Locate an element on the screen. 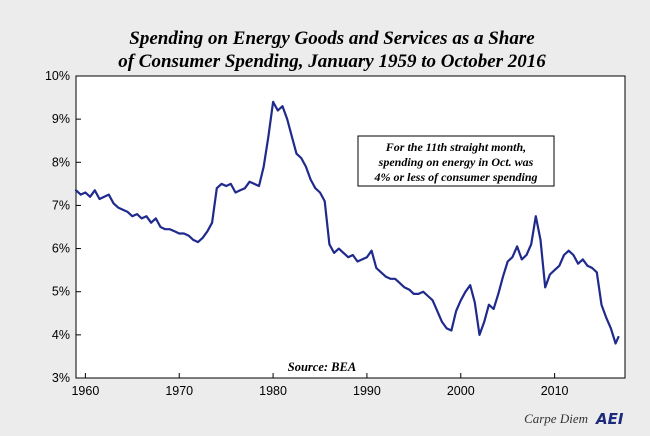 The height and width of the screenshot is (436, 650). x-tick-label: 2010 is located at coordinates (555, 391).